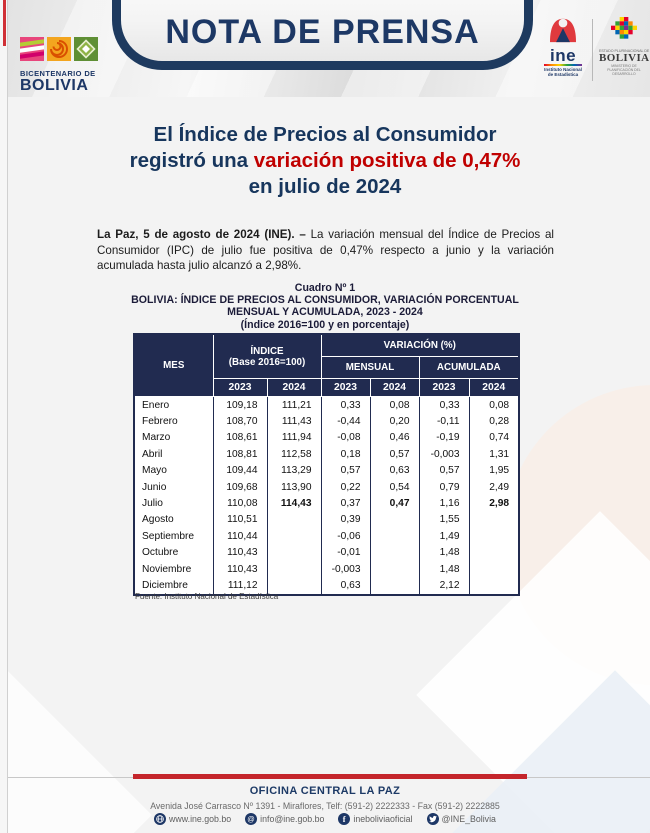 The height and width of the screenshot is (833, 650). I want to click on bicentenario-label-top: BICENTENARIO DE, so click(58, 73).